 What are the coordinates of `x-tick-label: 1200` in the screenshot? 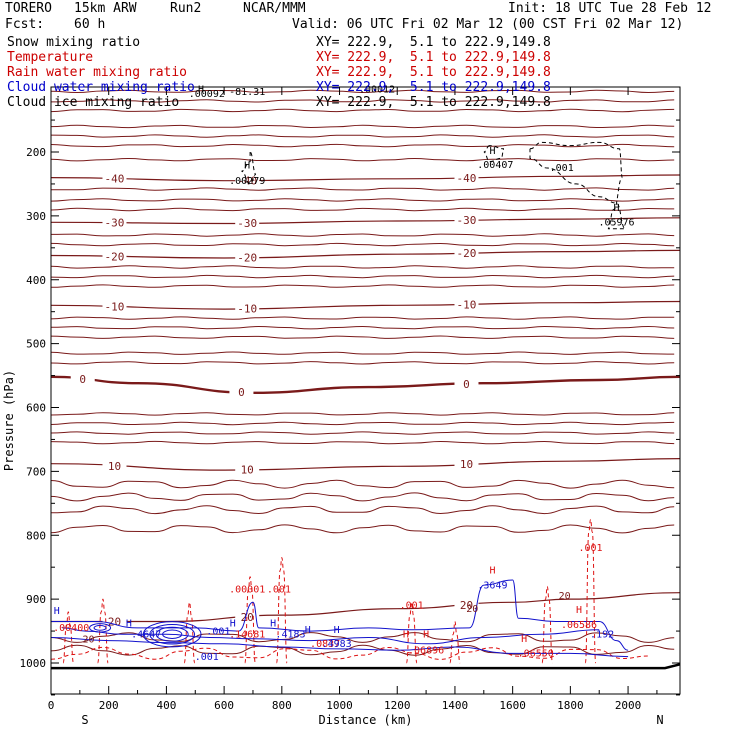 It's located at (397, 705).